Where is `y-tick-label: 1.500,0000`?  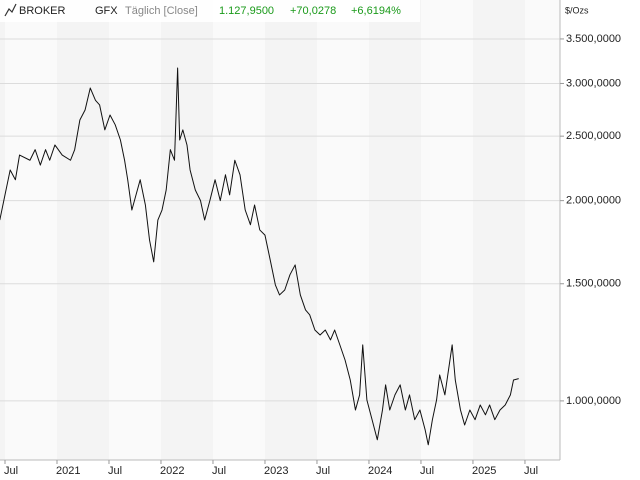 y-tick-label: 1.500,0000 is located at coordinates (593, 284).